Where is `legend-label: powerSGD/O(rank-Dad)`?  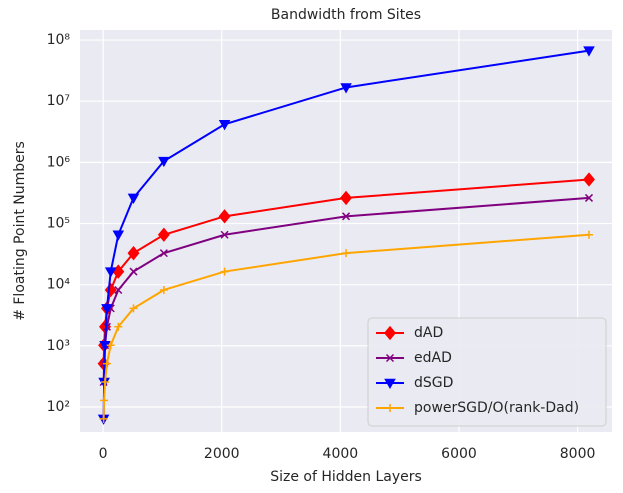 legend-label: powerSGD/O(rank-Dad) is located at coordinates (496, 408).